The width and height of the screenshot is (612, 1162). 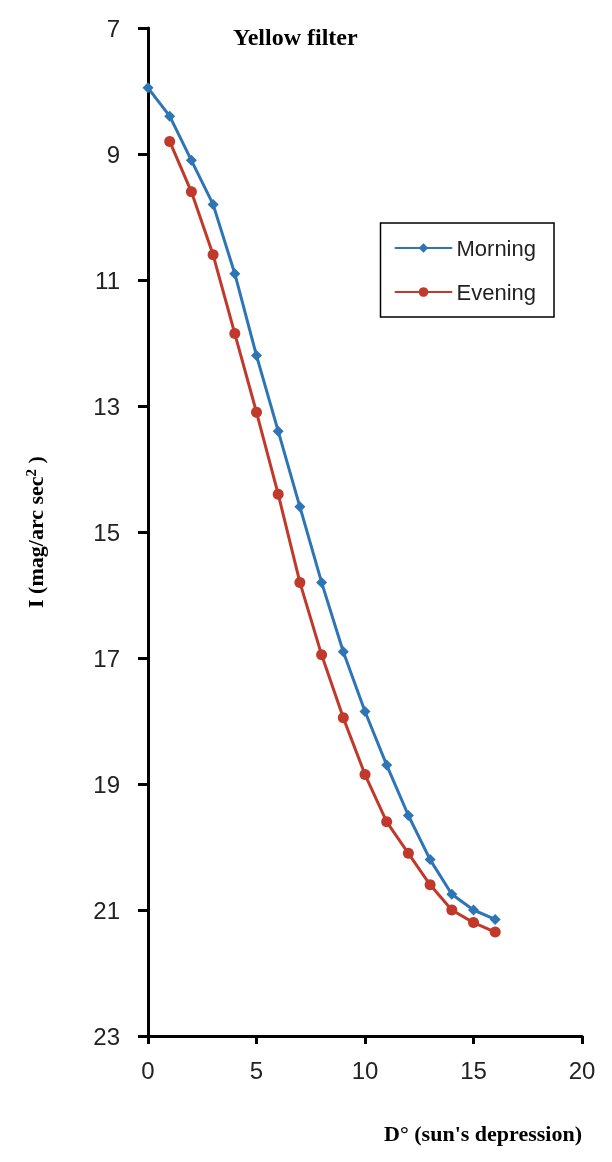 I want to click on x-tick-label: 5, so click(x=256, y=1070).